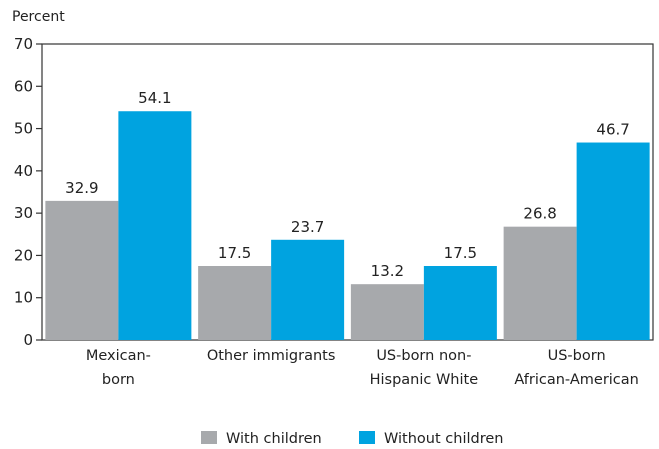  What do you see at coordinates (23, 213) in the screenshot?
I see `y-tick-label: 30` at bounding box center [23, 213].